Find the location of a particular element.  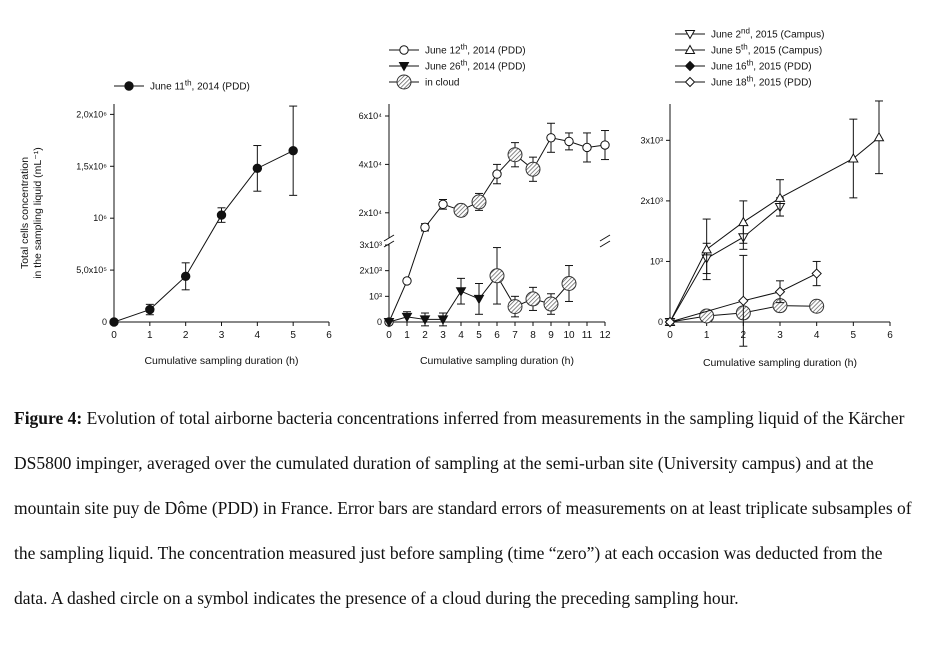

right-chart-legend-0-marker is located at coordinates (690, 35).